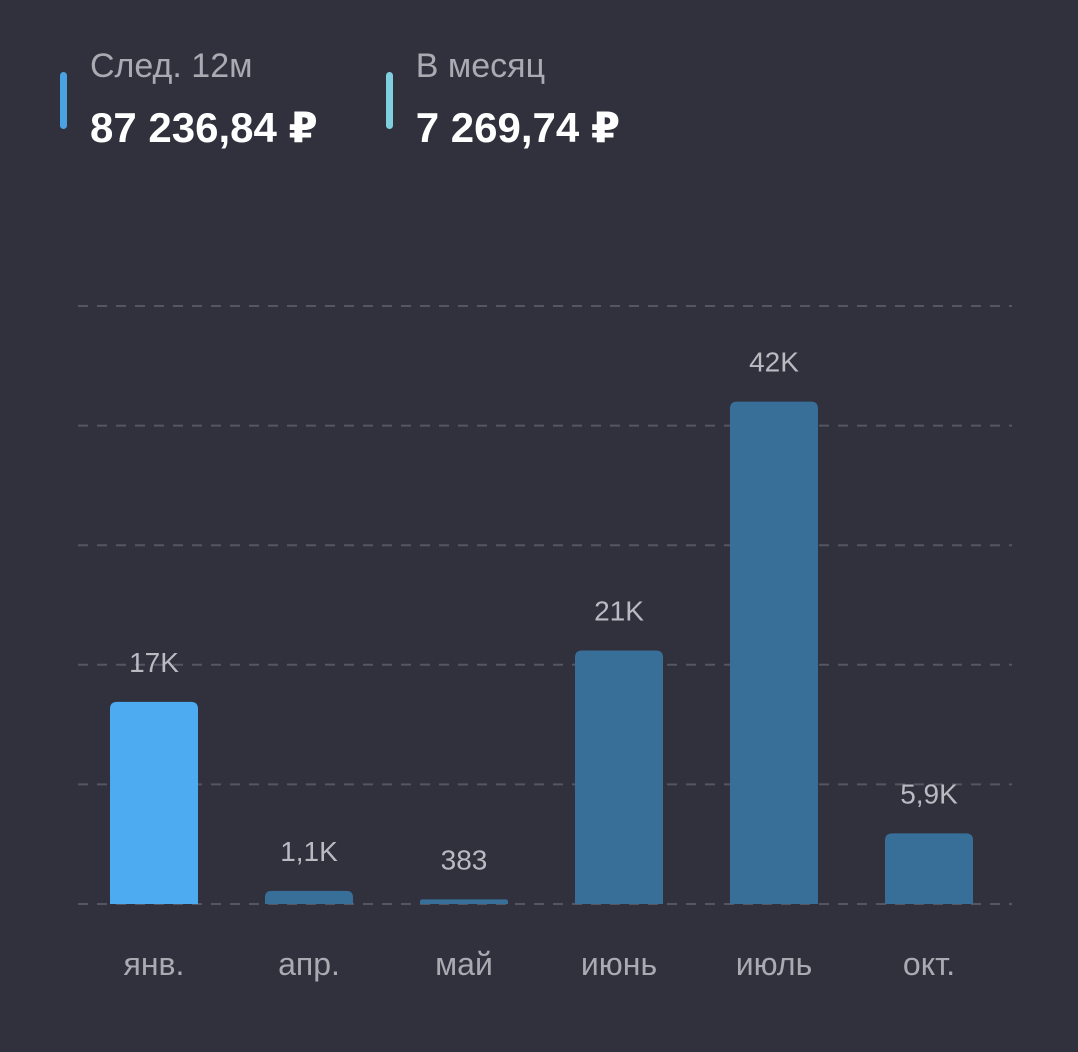 Image resolution: width=1078 pixels, height=1052 pixels. I want to click on per-month-value: 7 269,74 ₽, so click(518, 127).